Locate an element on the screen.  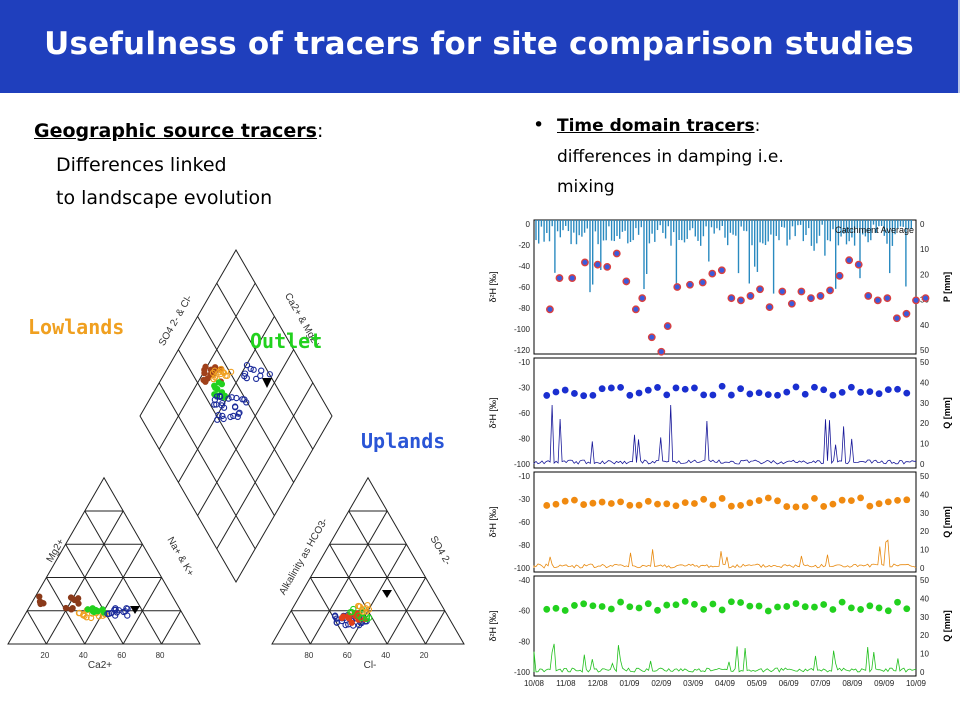
anion-triangle is located at coordinates (368, 560).